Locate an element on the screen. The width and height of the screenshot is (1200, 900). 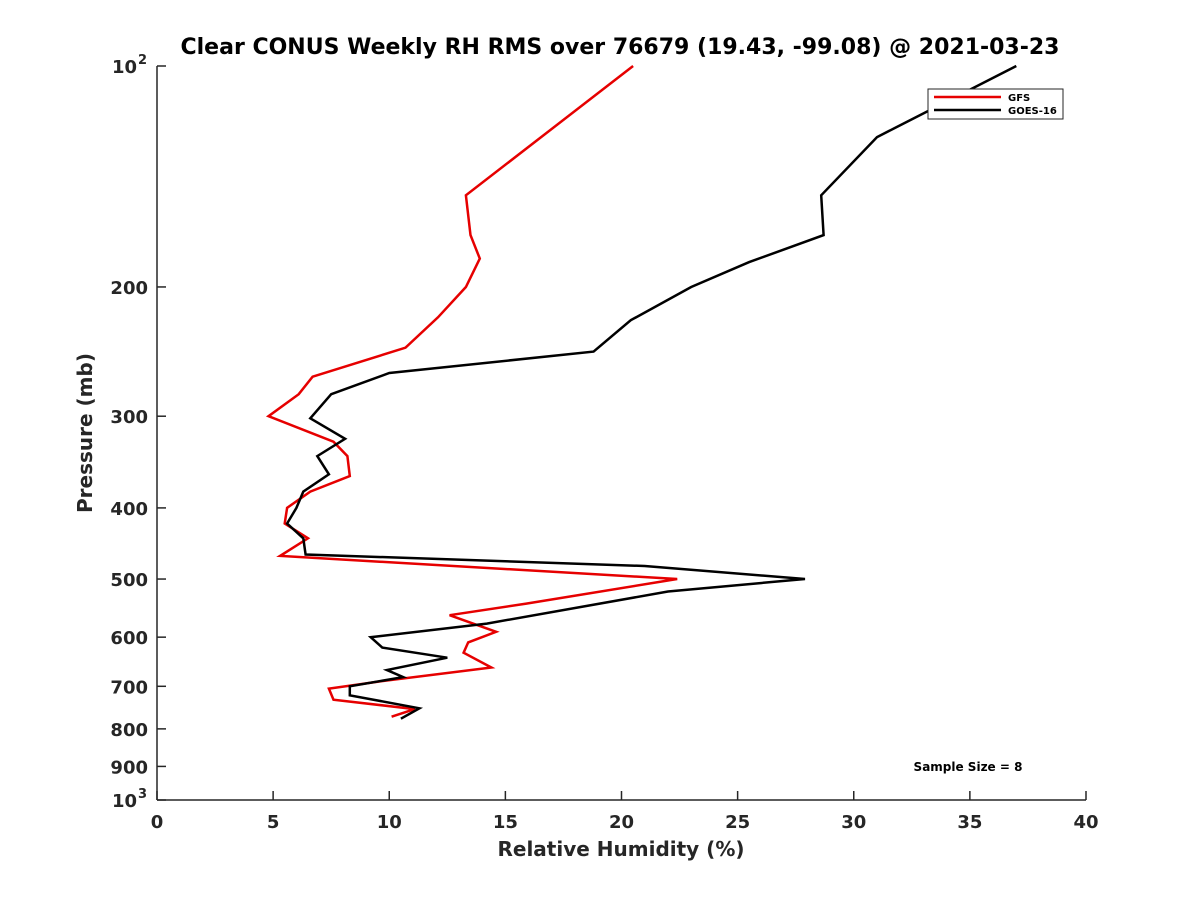
legend-box is located at coordinates (995, 104).